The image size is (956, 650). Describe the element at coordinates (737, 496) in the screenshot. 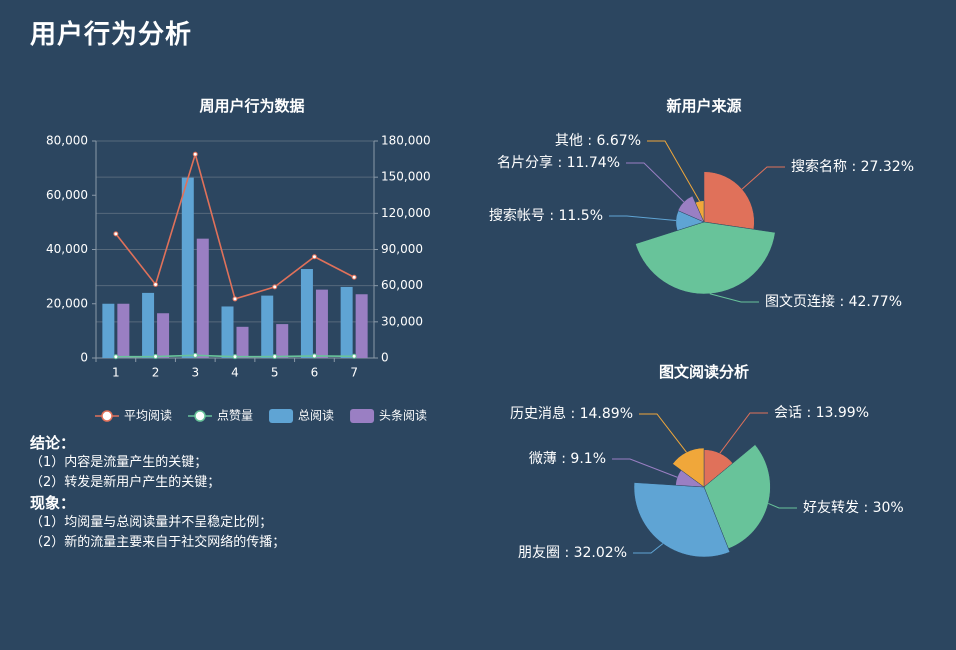

I see `rose-slice-好友转发` at that location.